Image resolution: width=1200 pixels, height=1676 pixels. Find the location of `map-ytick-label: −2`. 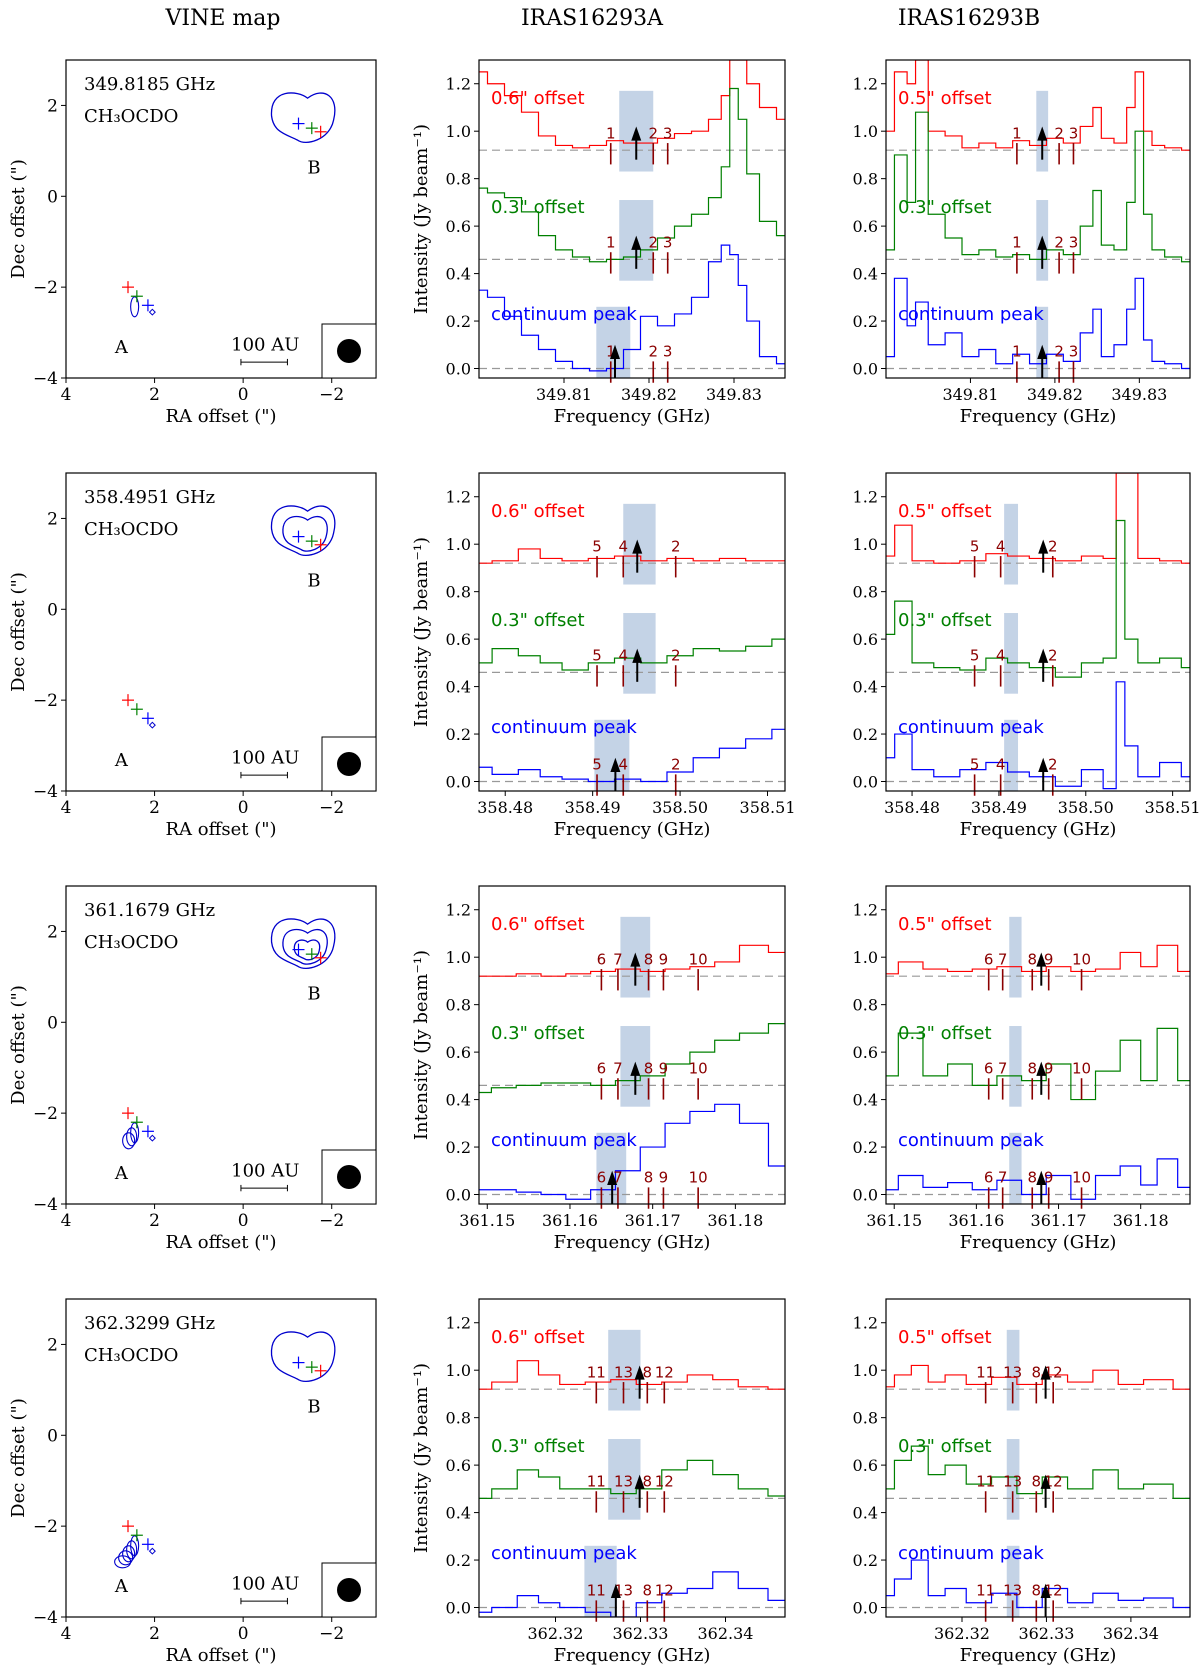

map-ytick-label: −2 is located at coordinates (45, 288).